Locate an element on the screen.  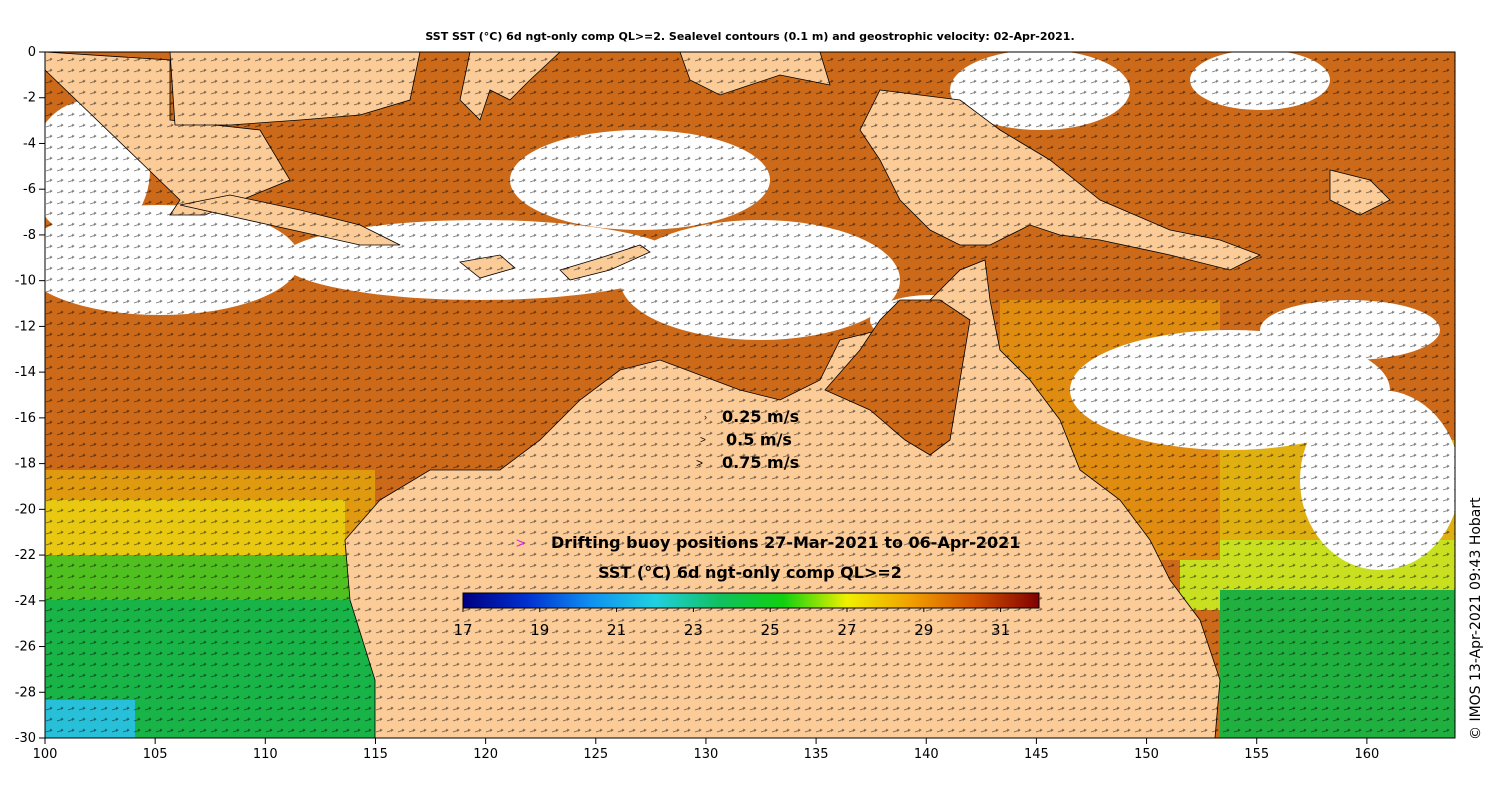
colorbar-tick-label: 29 is located at coordinates (923, 630).